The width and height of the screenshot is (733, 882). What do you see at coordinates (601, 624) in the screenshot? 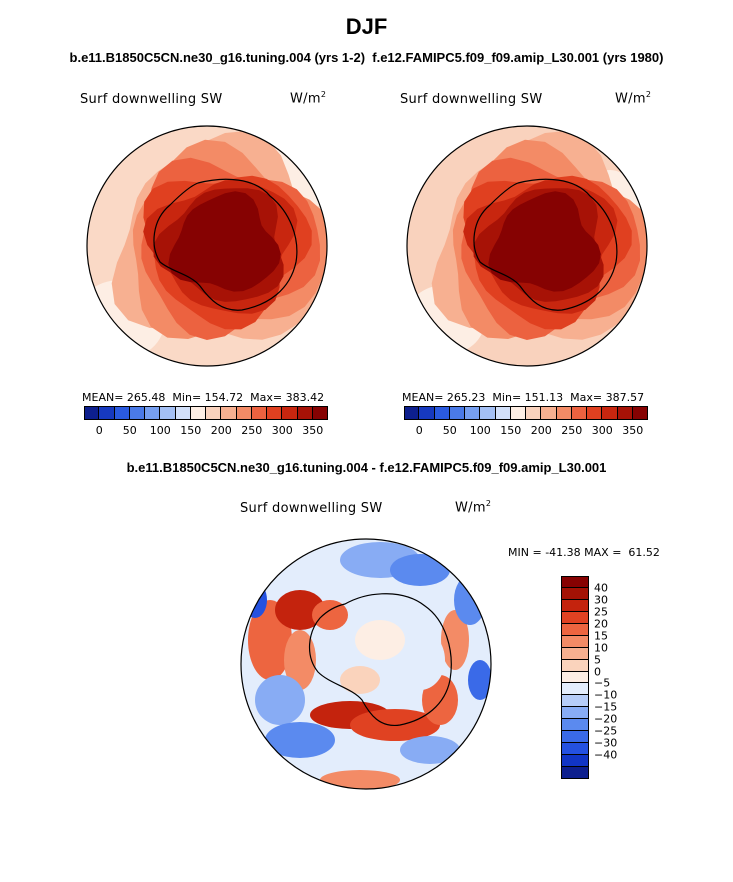
I see `colorbar-tick-label: 20` at bounding box center [601, 624].